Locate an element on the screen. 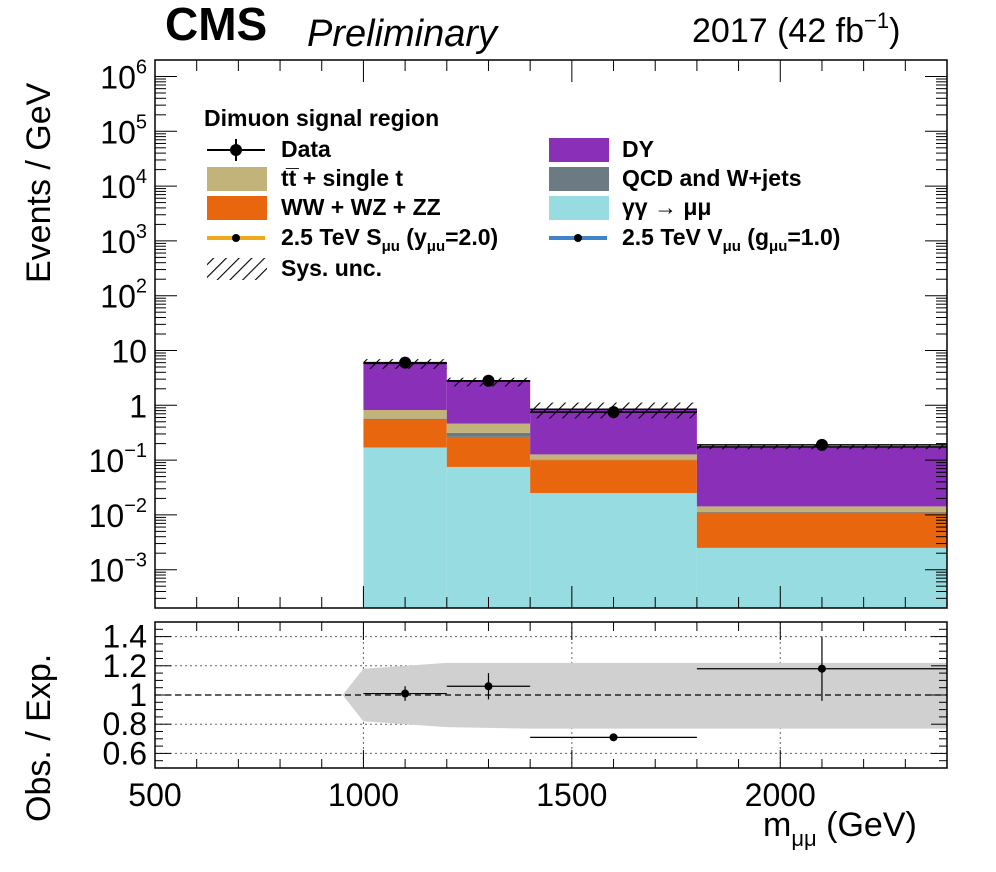  y-tick-label: 10² is located at coordinates (123, 295).